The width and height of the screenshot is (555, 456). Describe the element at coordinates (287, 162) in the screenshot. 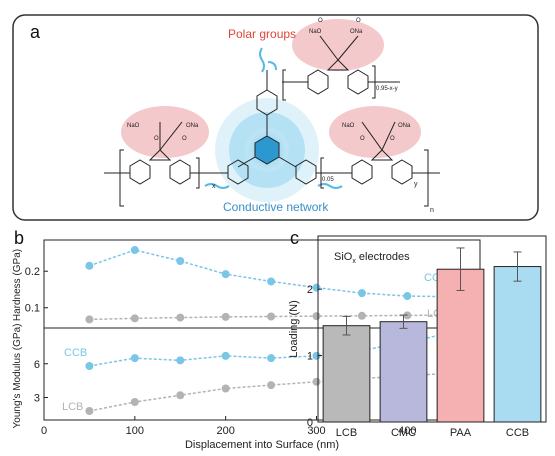

I see `arm-right` at that location.